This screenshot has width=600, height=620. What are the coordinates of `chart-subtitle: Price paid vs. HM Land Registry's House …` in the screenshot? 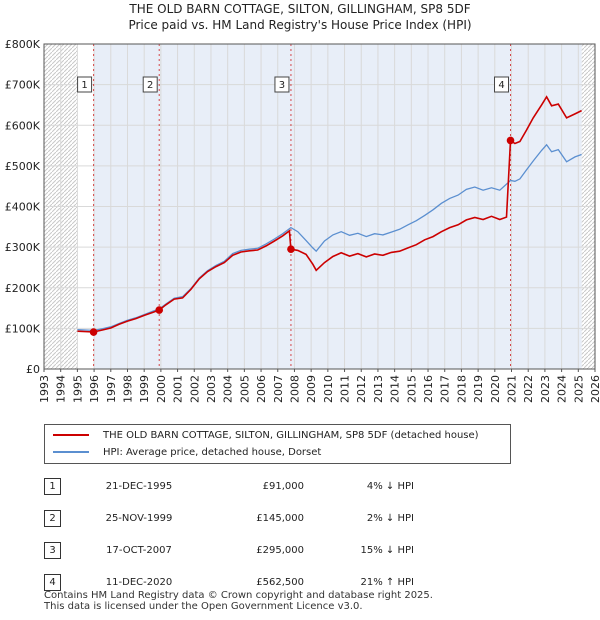 It's located at (300, 25).